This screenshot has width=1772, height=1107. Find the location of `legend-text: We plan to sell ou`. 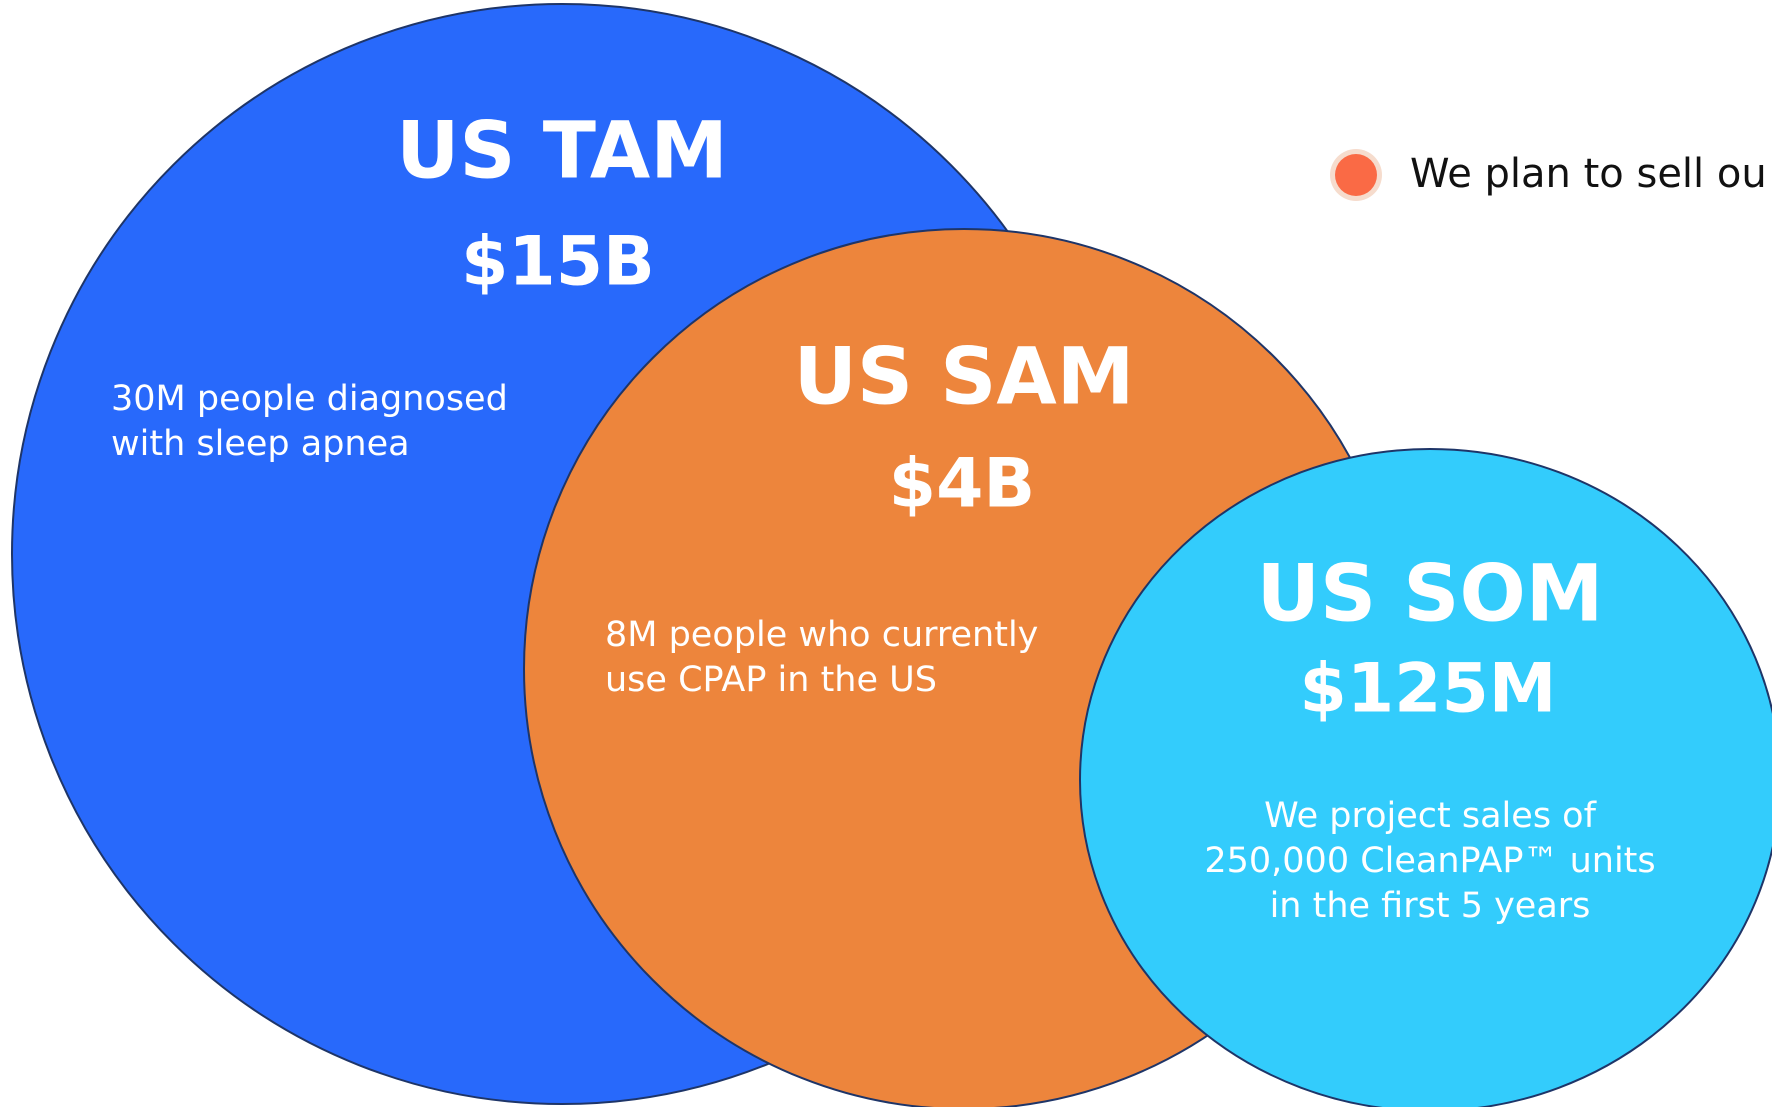

legend-text: We plan to sell ou is located at coordinates (1588, 174).